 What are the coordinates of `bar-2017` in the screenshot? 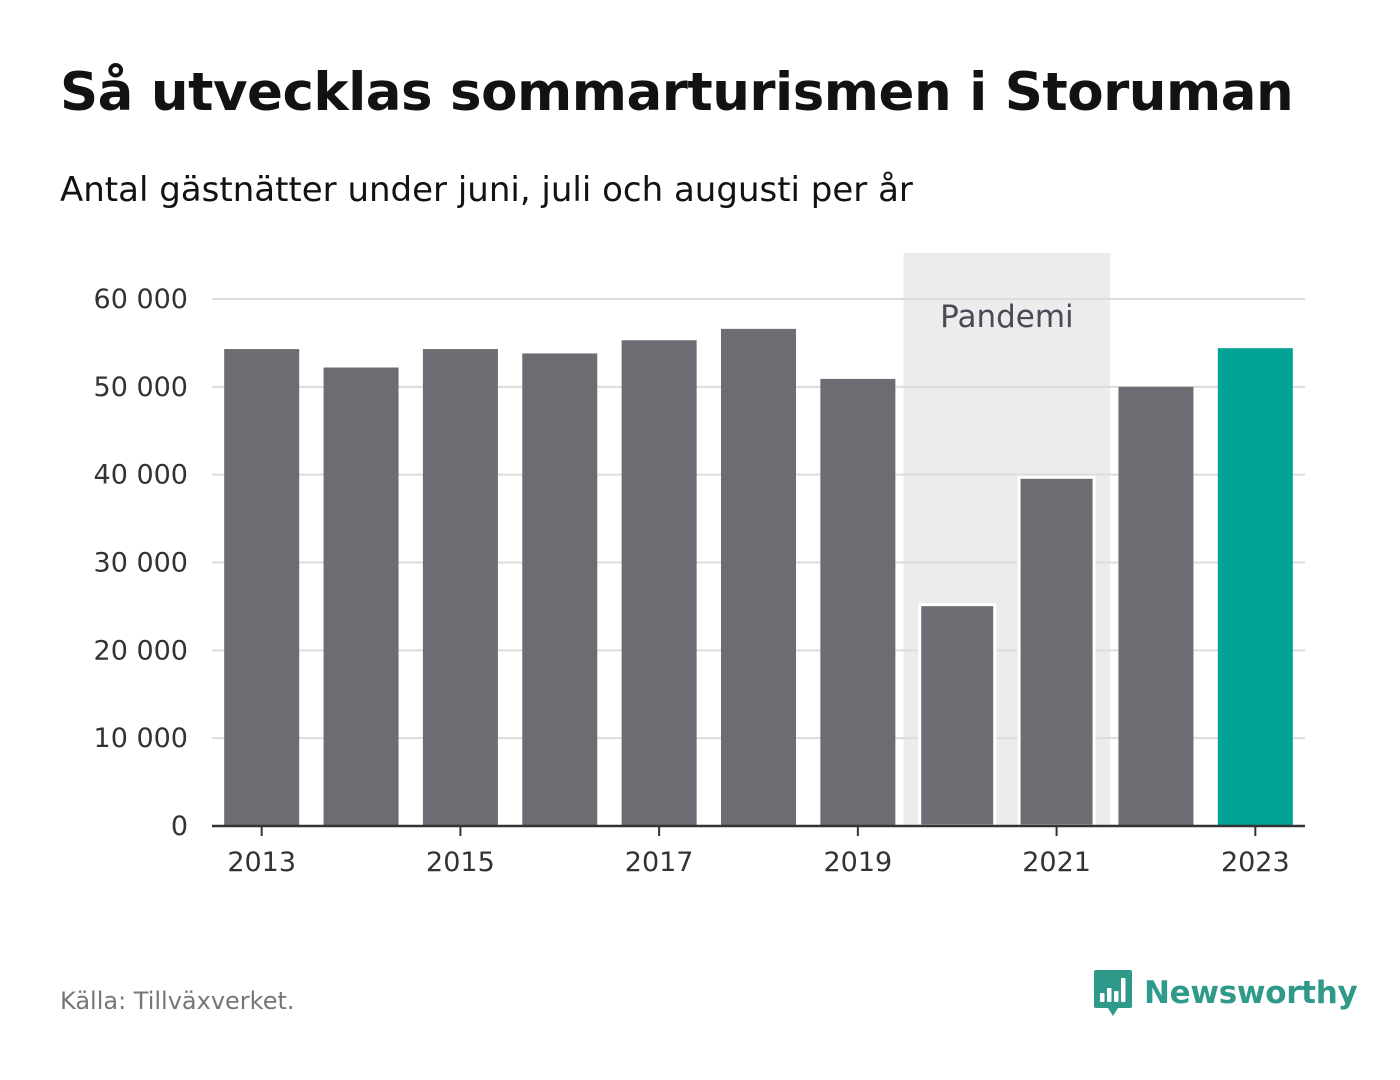 It's located at (659, 583).